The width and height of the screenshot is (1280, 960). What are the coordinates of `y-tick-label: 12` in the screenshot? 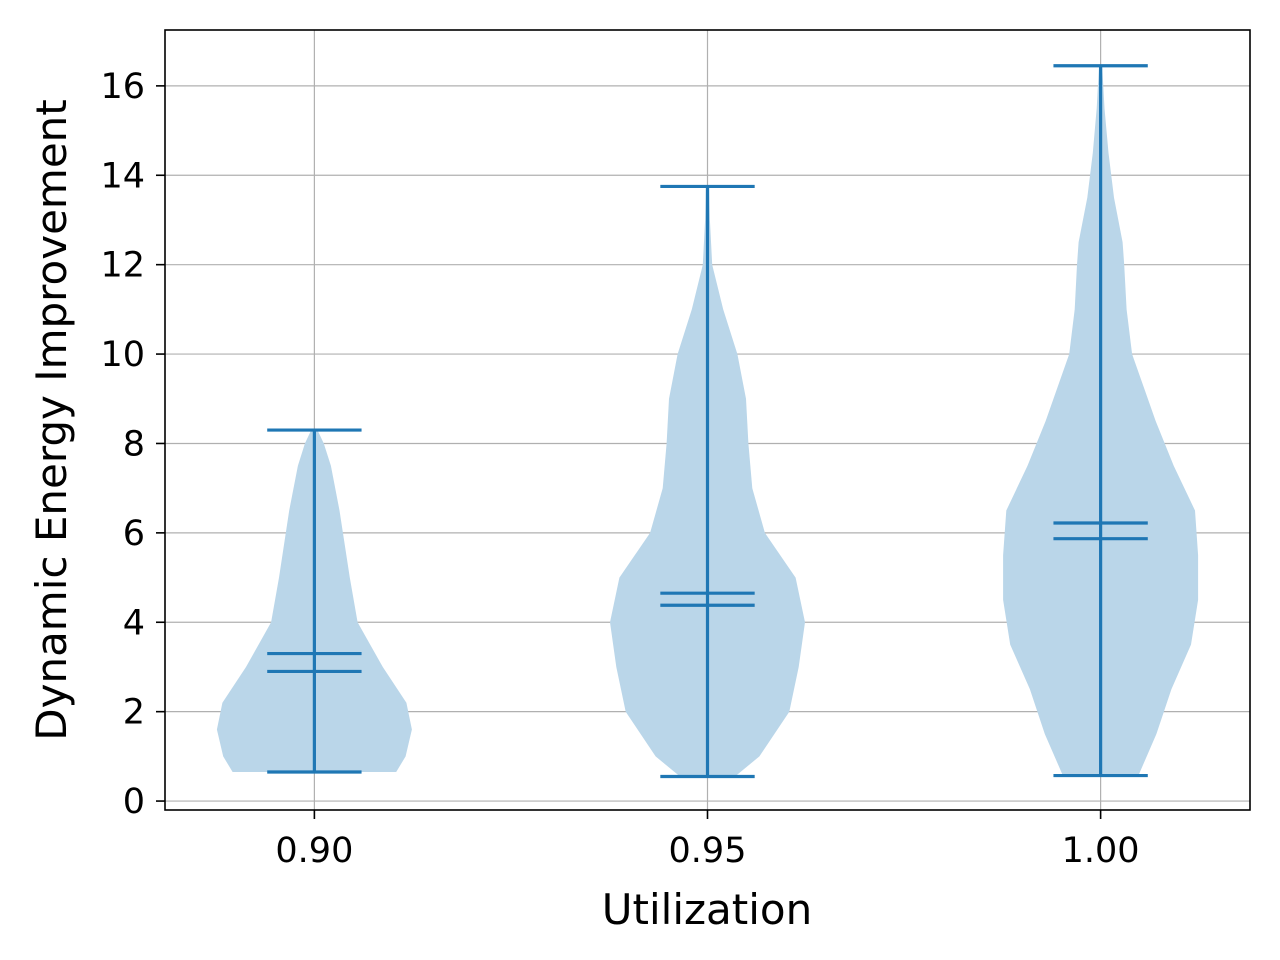 It's located at (122, 266).